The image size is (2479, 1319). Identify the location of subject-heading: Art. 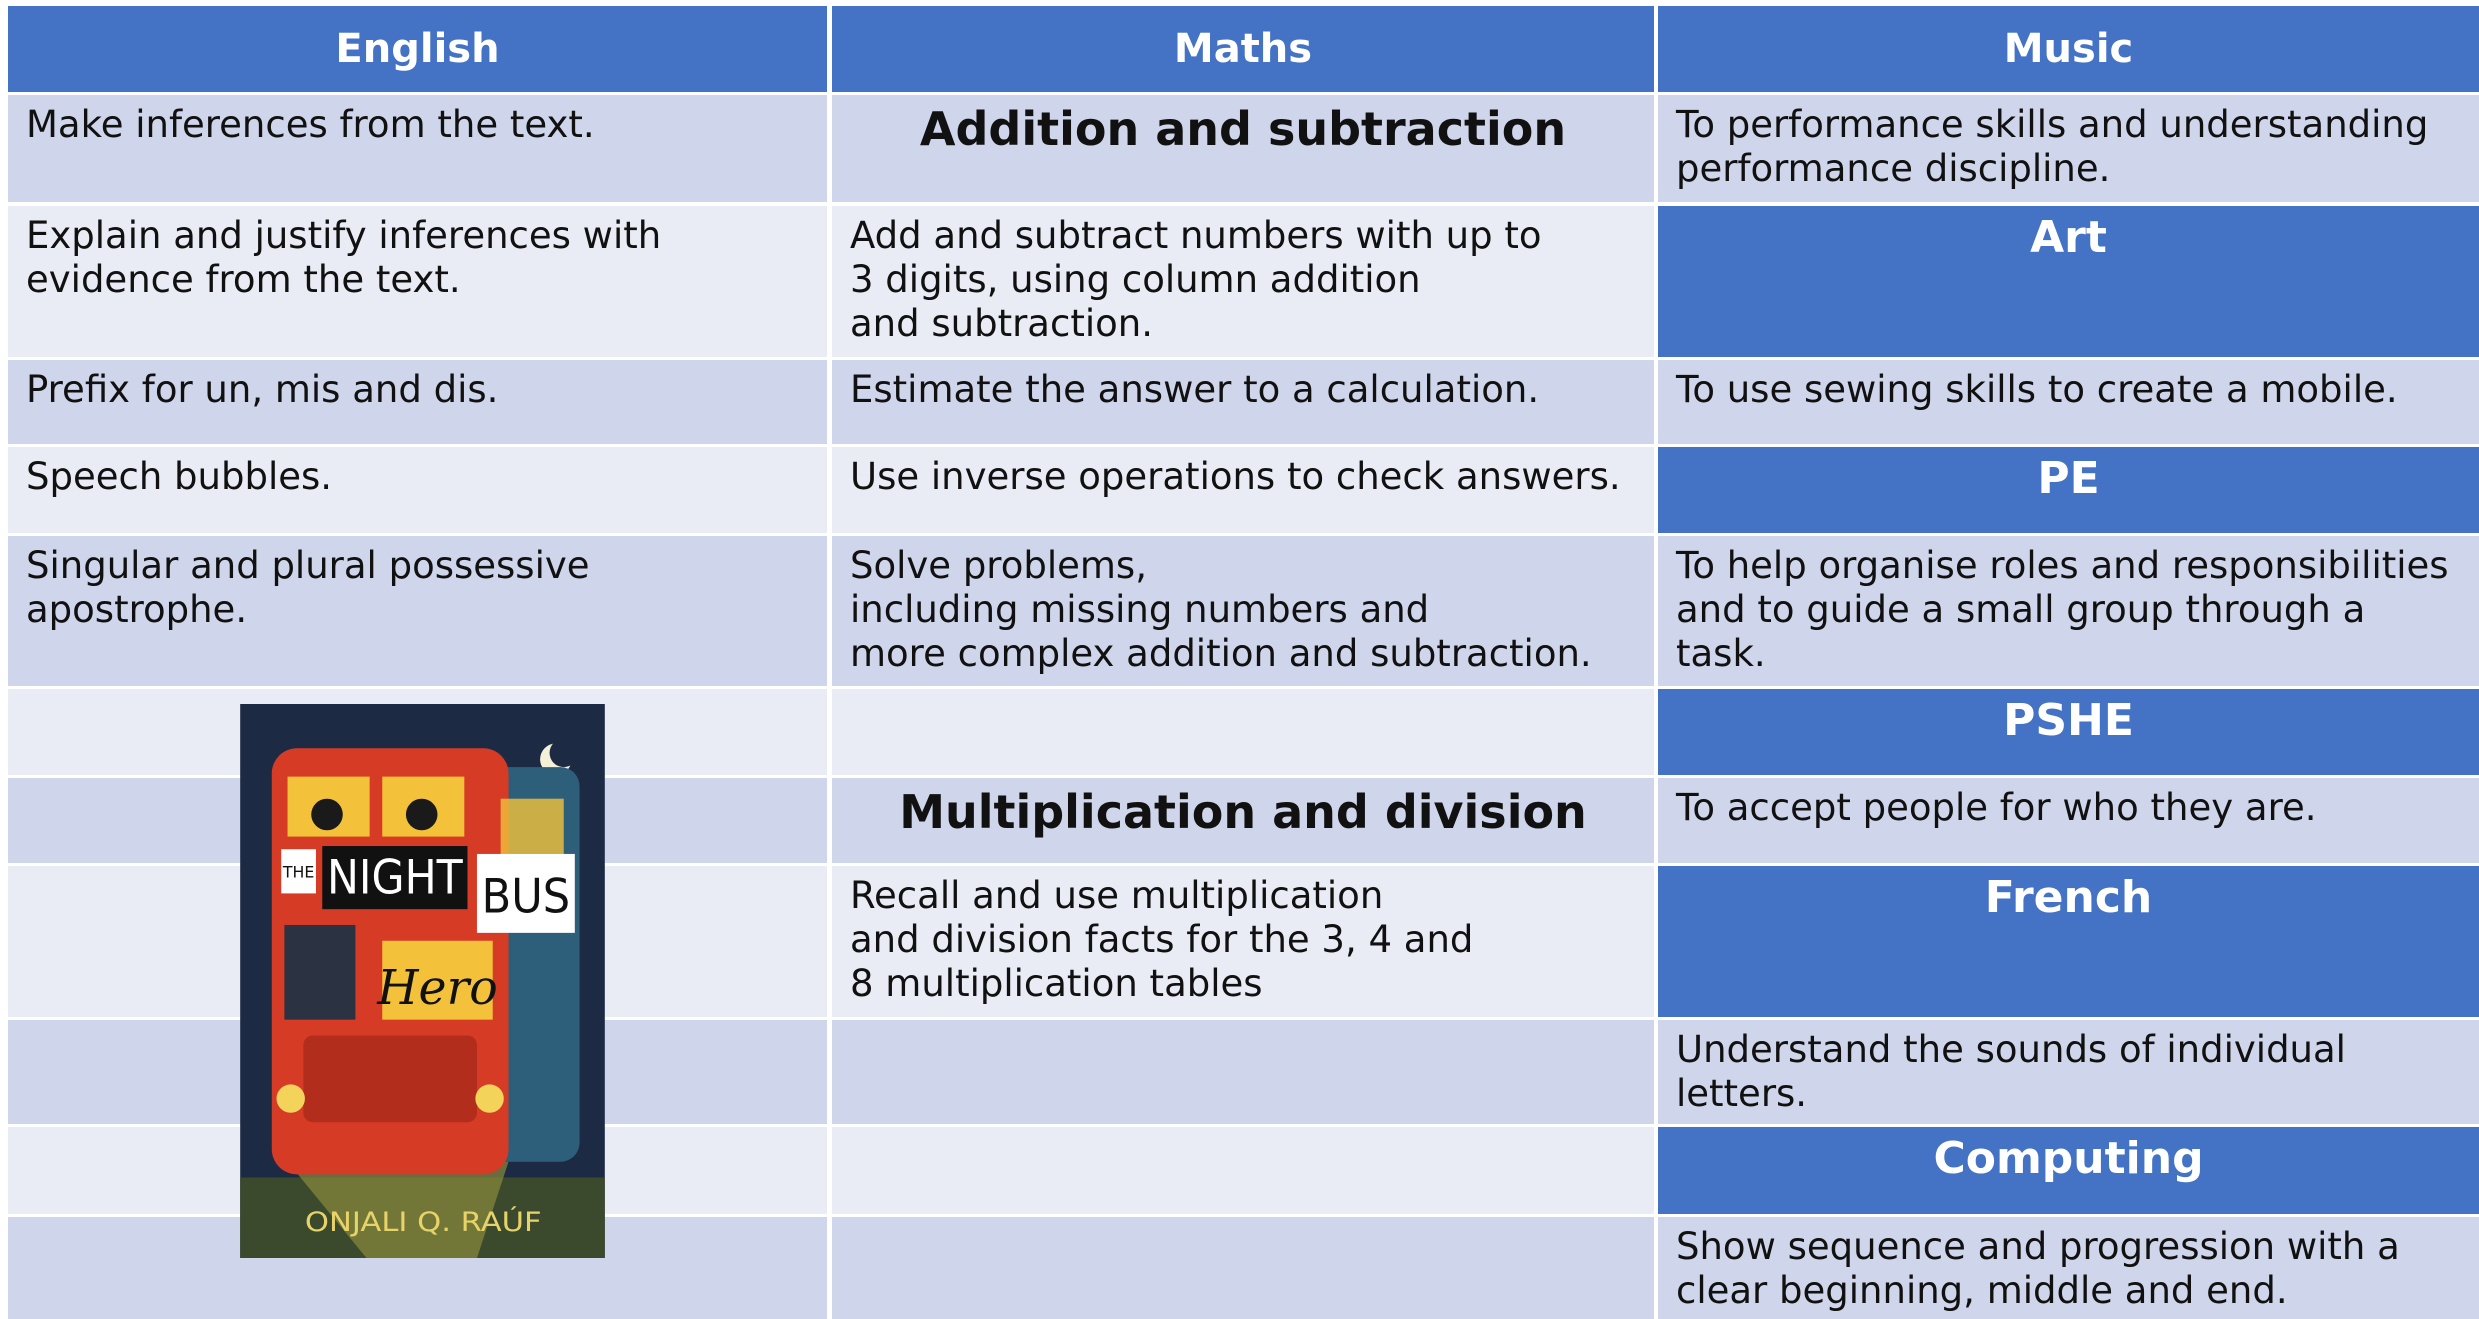
(2068, 281).